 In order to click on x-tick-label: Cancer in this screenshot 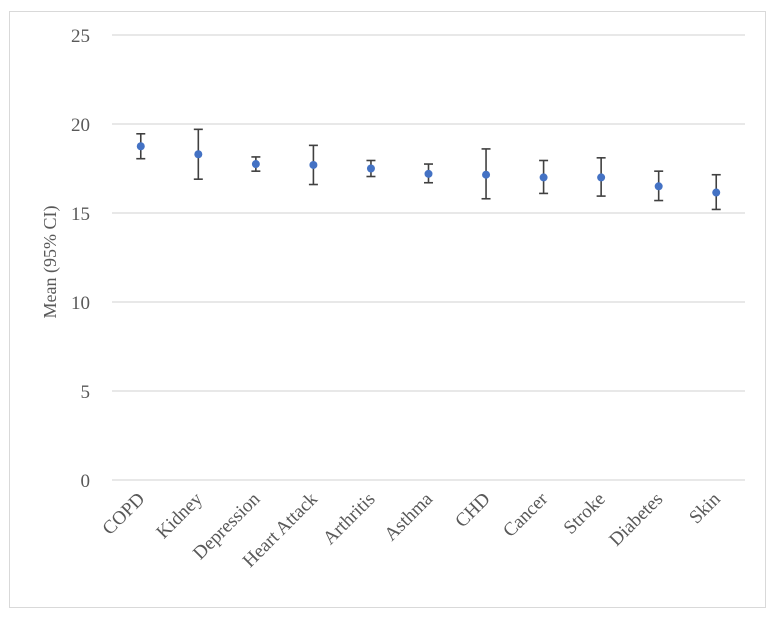, I will do `click(525, 514)`.